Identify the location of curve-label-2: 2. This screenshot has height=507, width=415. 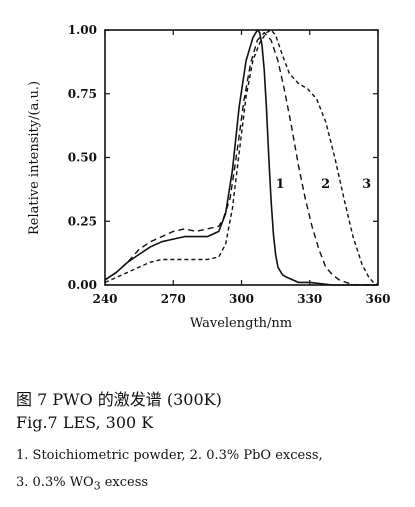
(325, 184).